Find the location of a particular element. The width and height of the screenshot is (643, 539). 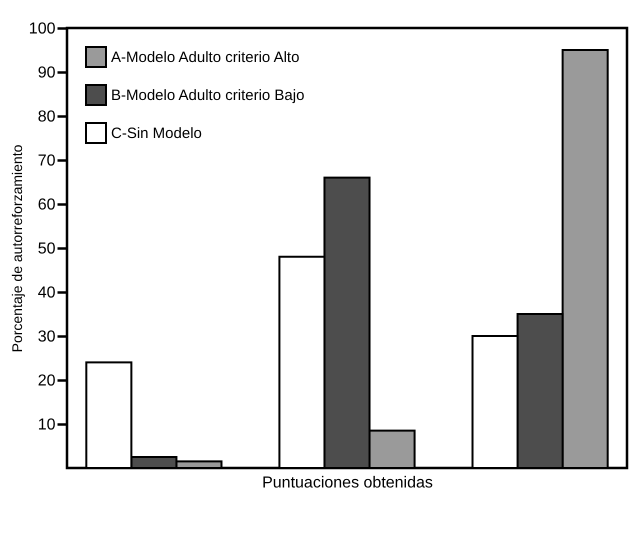

legend-label: B-Modelo Adulto criterio Bajo is located at coordinates (207, 95).